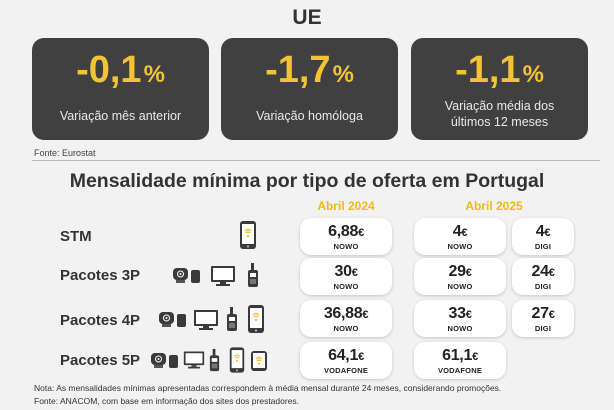 The image size is (614, 410). Describe the element at coordinates (346, 360) in the screenshot. I see `price-cell: 64,1€ VODAFONE` at that location.